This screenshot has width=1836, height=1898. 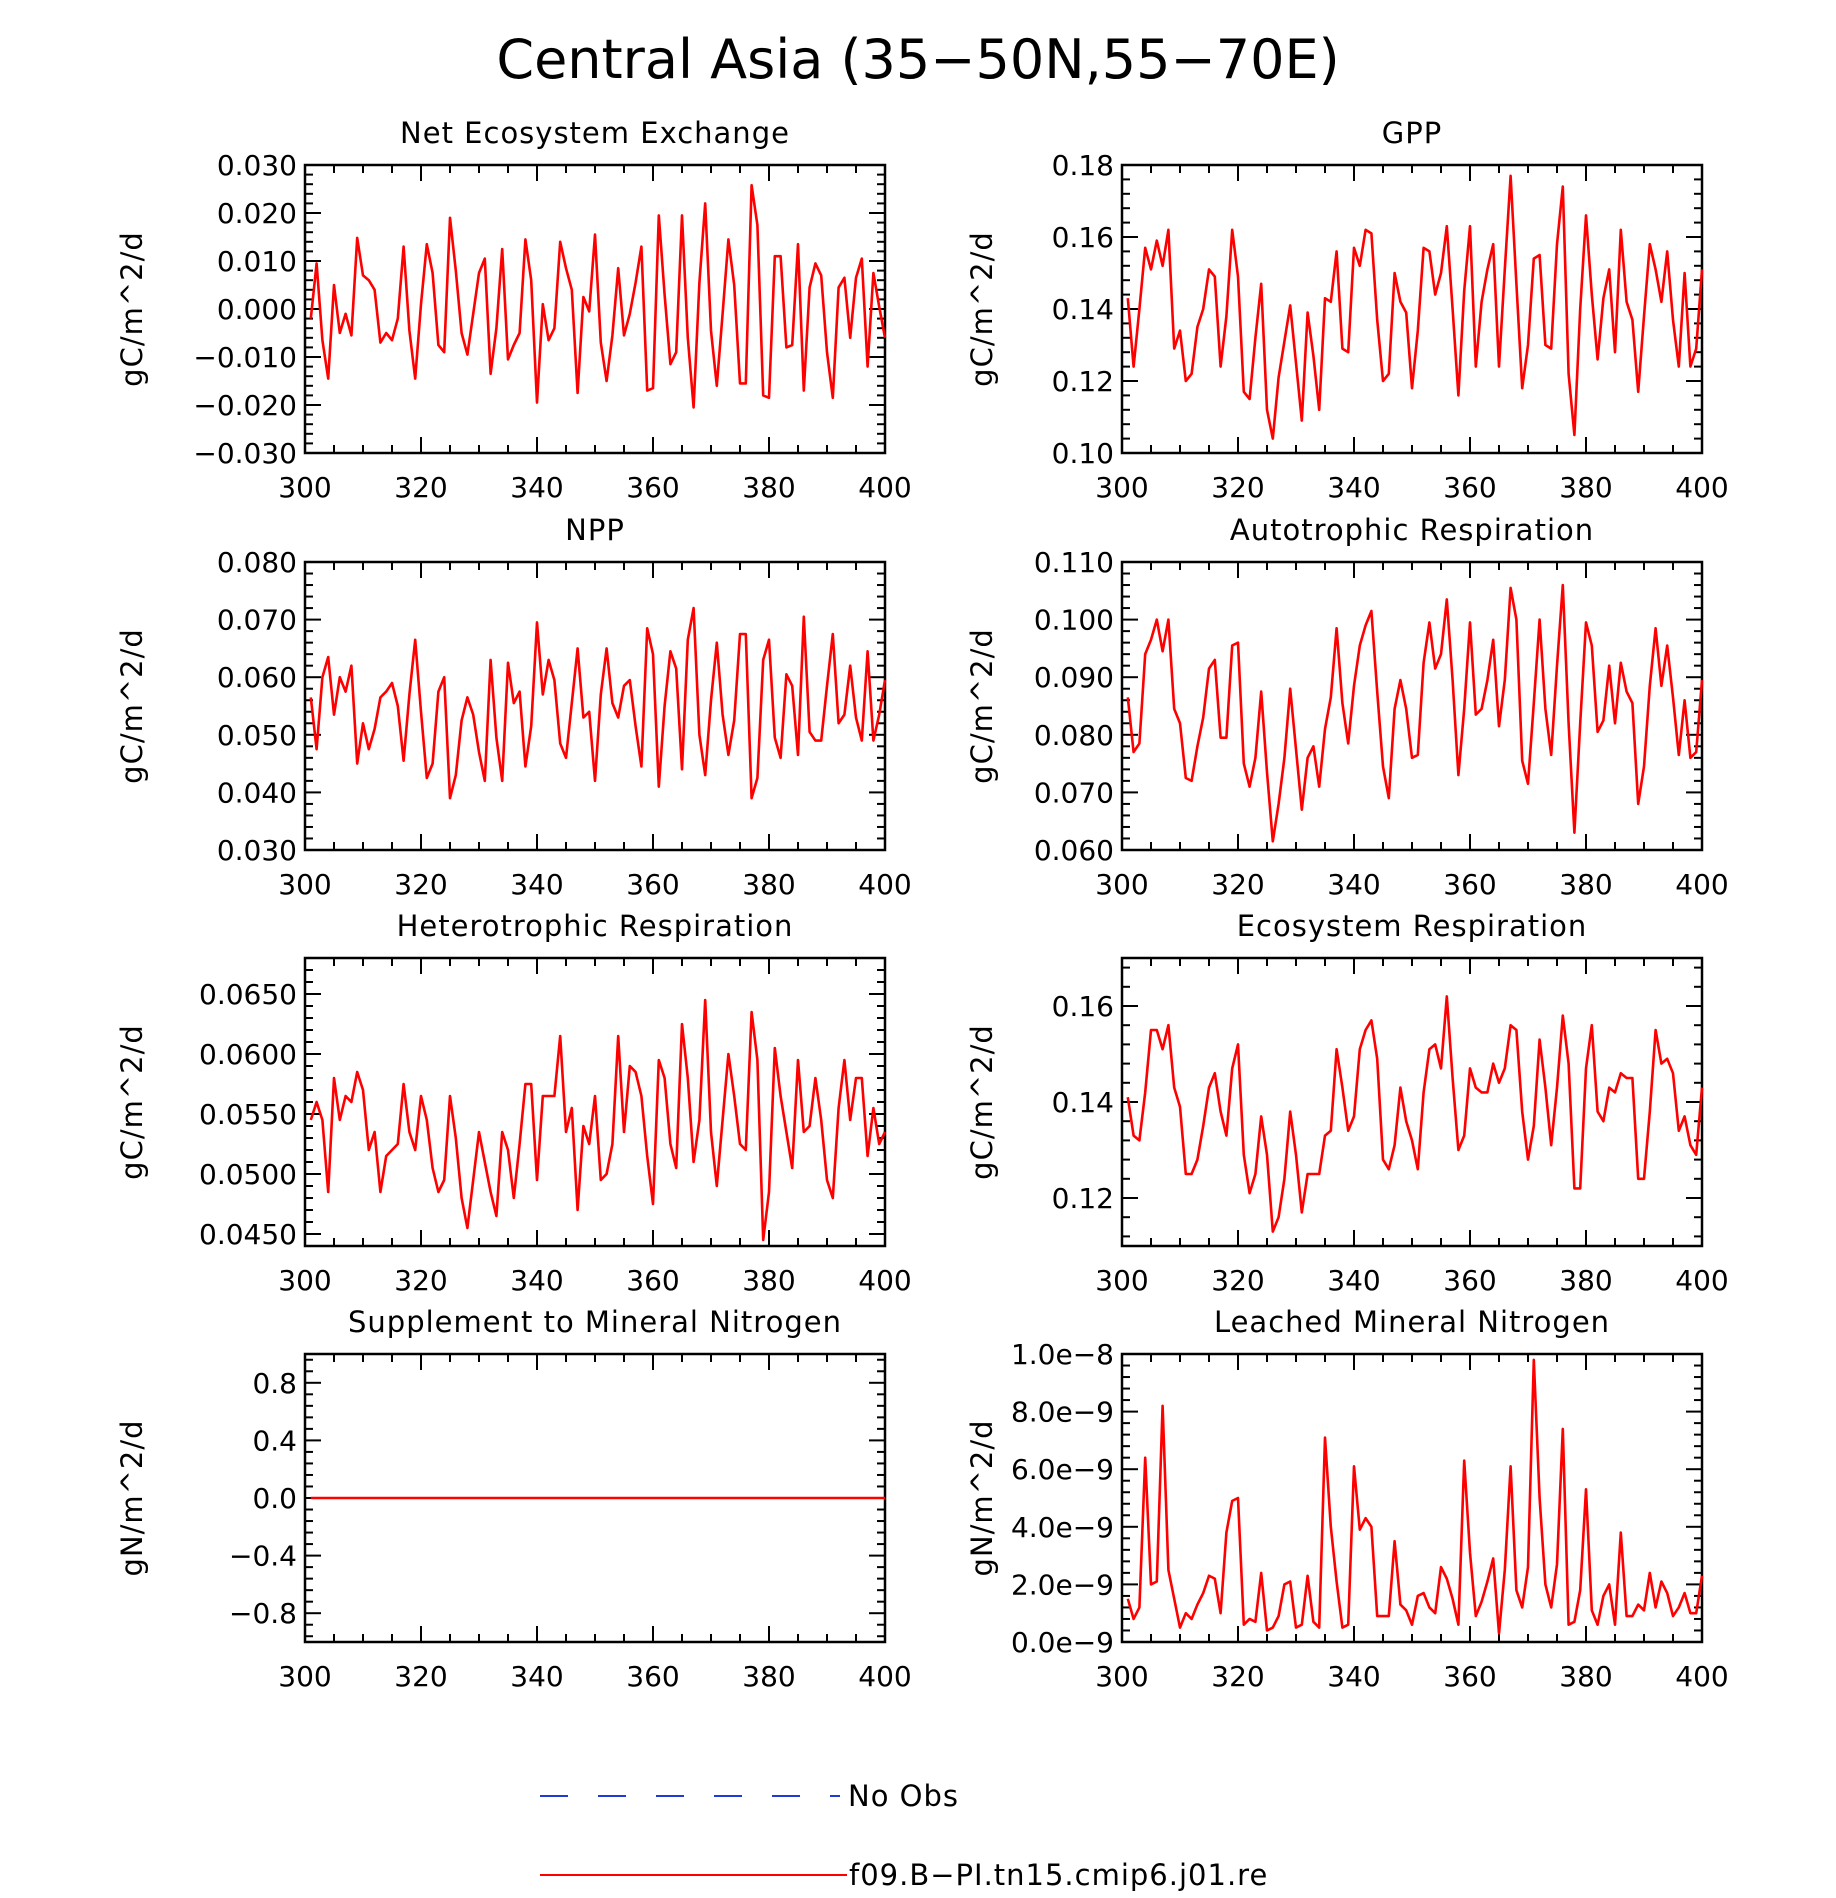 I want to click on y-tick-label: −0.4, so click(x=263, y=1556).